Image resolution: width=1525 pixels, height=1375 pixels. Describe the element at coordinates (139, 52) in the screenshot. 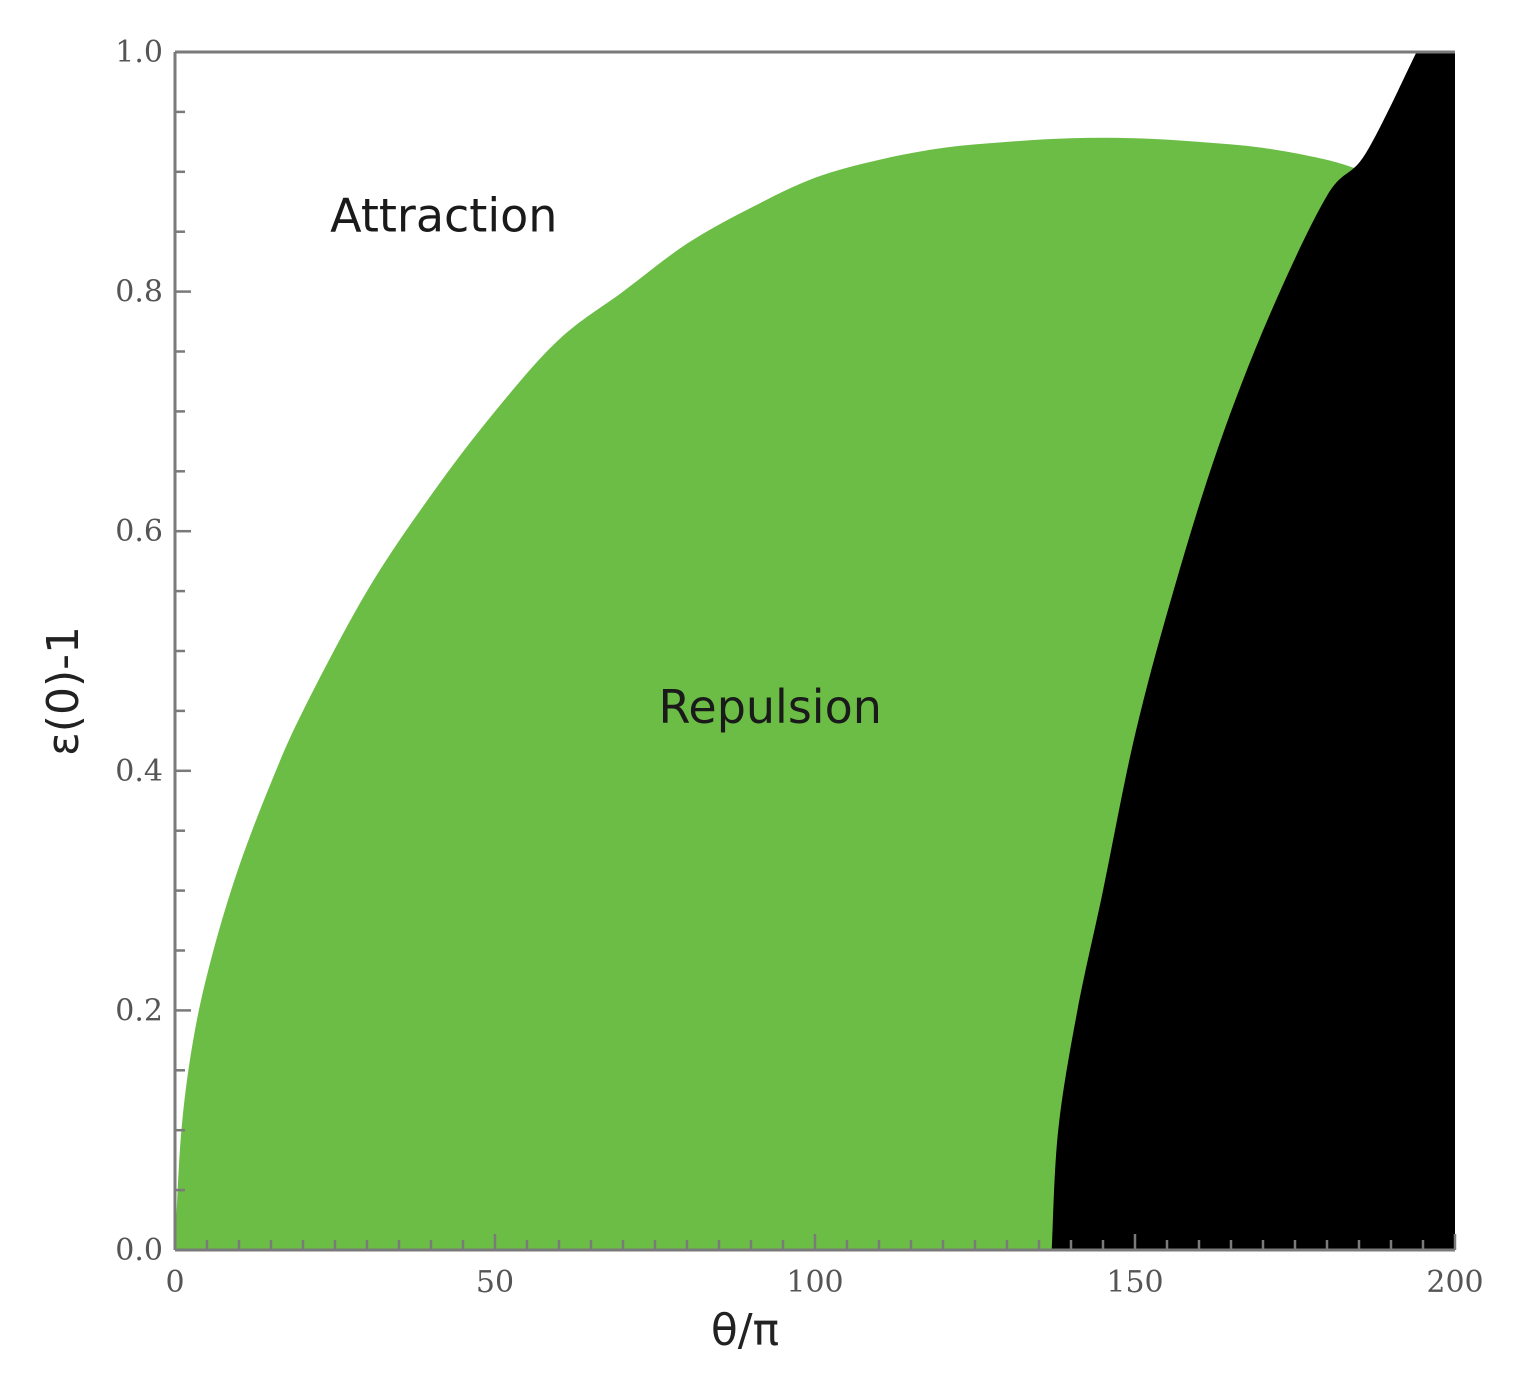

I see `y-tick-label: 1.0` at that location.